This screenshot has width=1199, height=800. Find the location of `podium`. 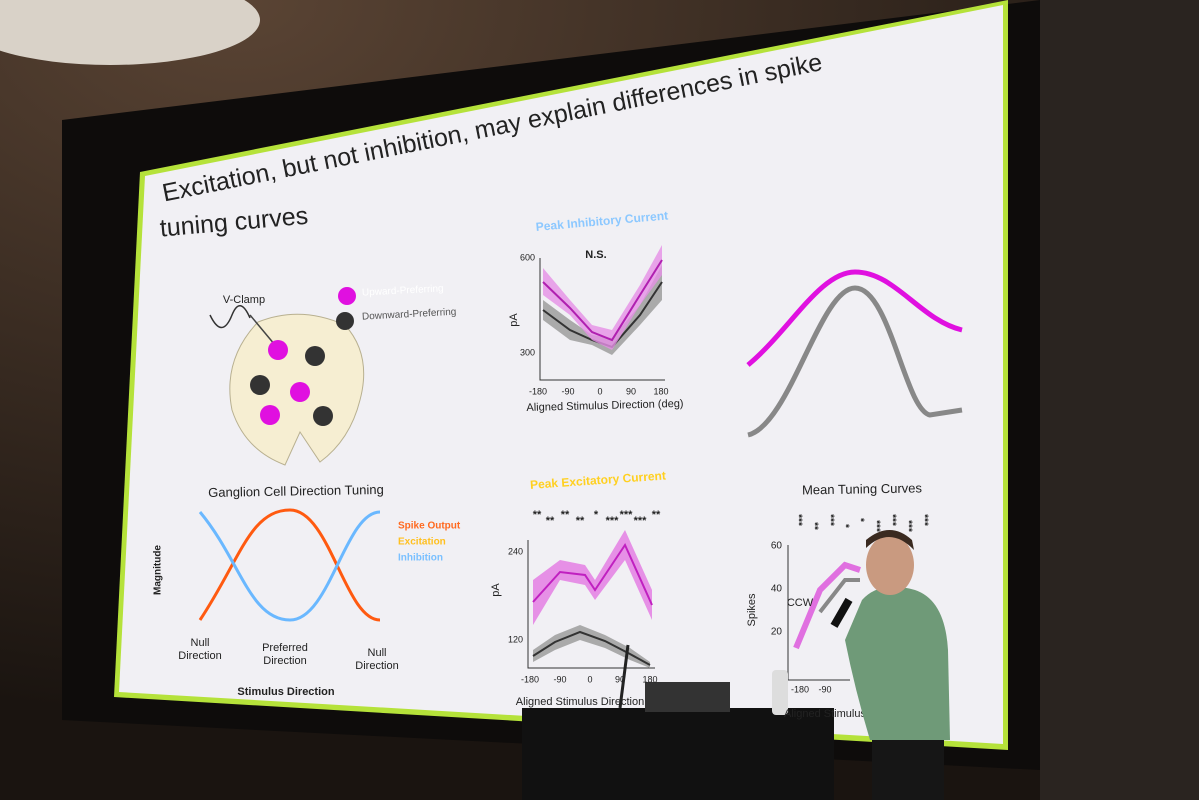

podium is located at coordinates (678, 754).